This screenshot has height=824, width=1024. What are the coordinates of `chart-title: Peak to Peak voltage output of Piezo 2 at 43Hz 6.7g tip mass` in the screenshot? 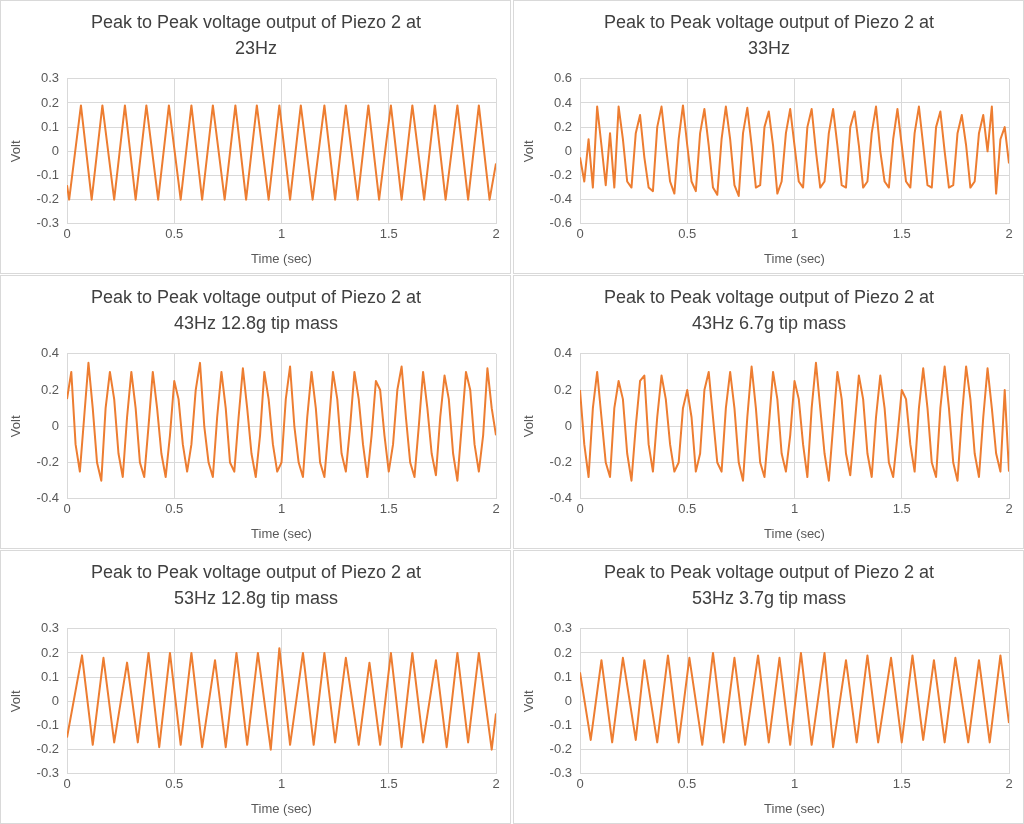 It's located at (769, 310).